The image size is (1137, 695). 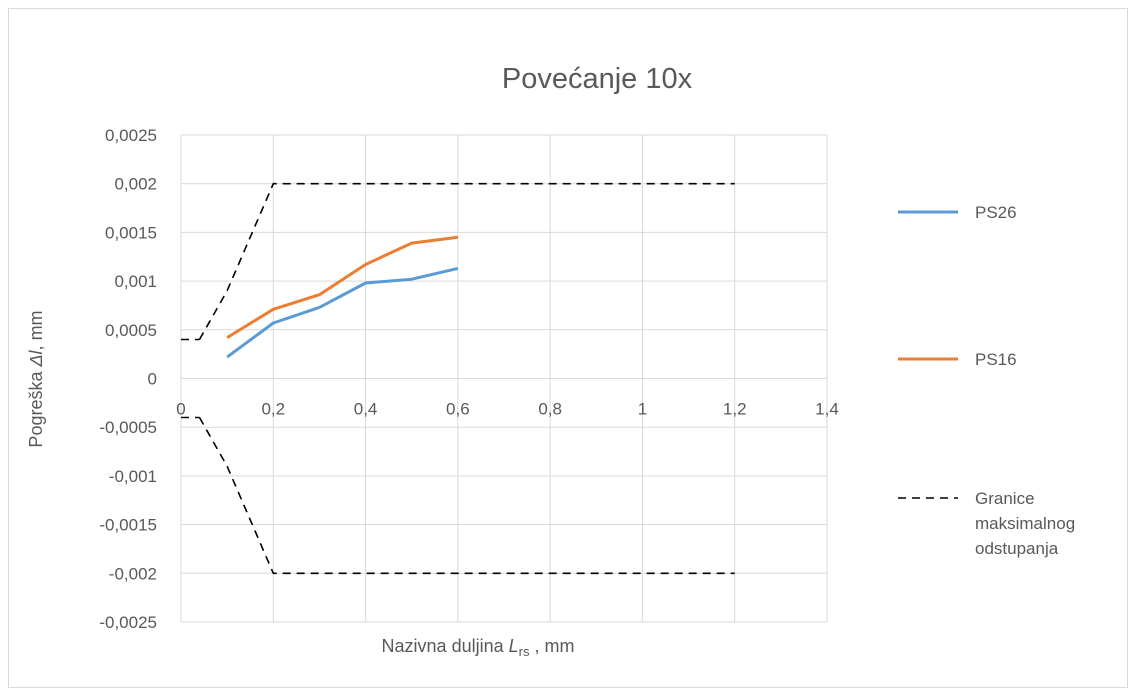 I want to click on x-axis-title-sub: rs, so click(x=524, y=651).